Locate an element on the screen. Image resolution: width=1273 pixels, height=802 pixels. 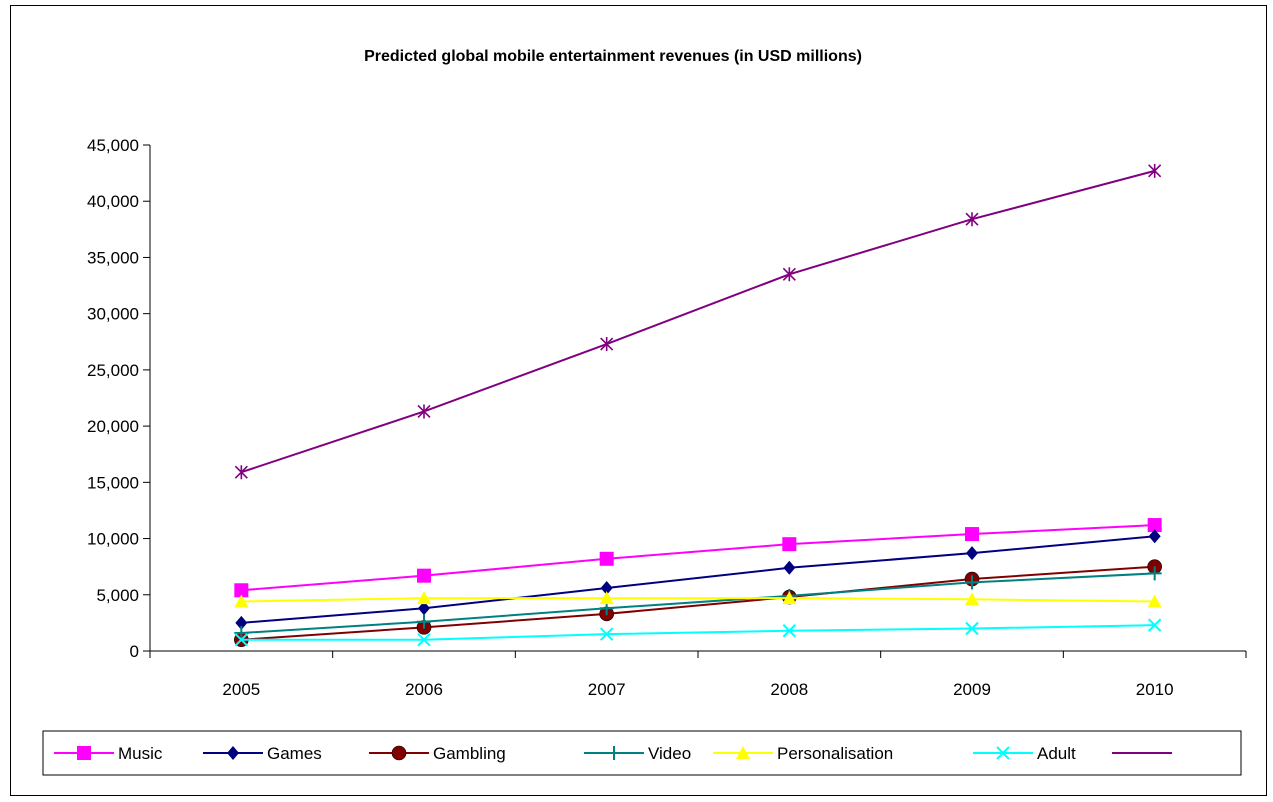
gambling-series is located at coordinates (698, 603).